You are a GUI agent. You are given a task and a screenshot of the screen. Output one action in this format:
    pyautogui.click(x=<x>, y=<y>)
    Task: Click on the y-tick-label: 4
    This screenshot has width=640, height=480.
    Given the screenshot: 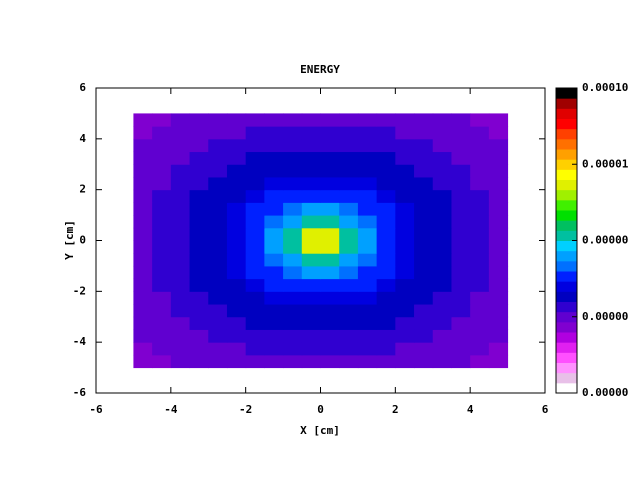 What is the action you would take?
    pyautogui.click(x=82, y=138)
    